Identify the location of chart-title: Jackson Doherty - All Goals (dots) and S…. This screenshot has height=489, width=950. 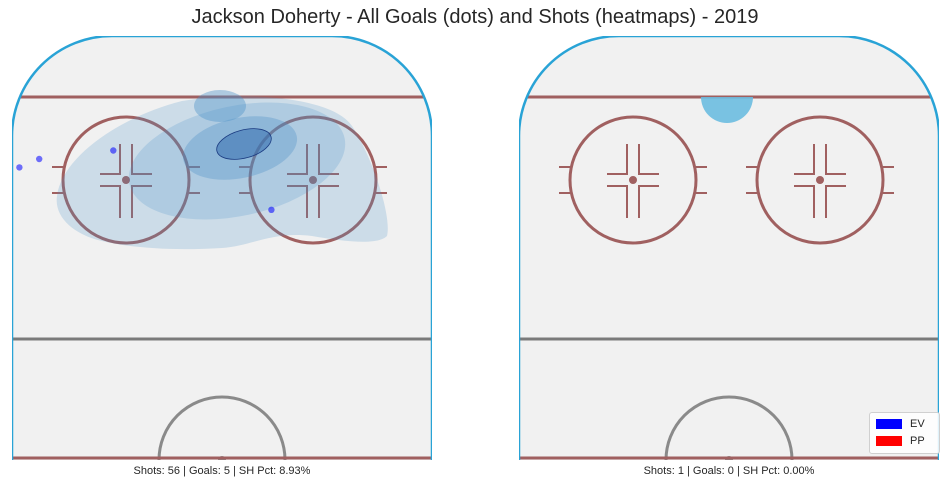
(475, 17).